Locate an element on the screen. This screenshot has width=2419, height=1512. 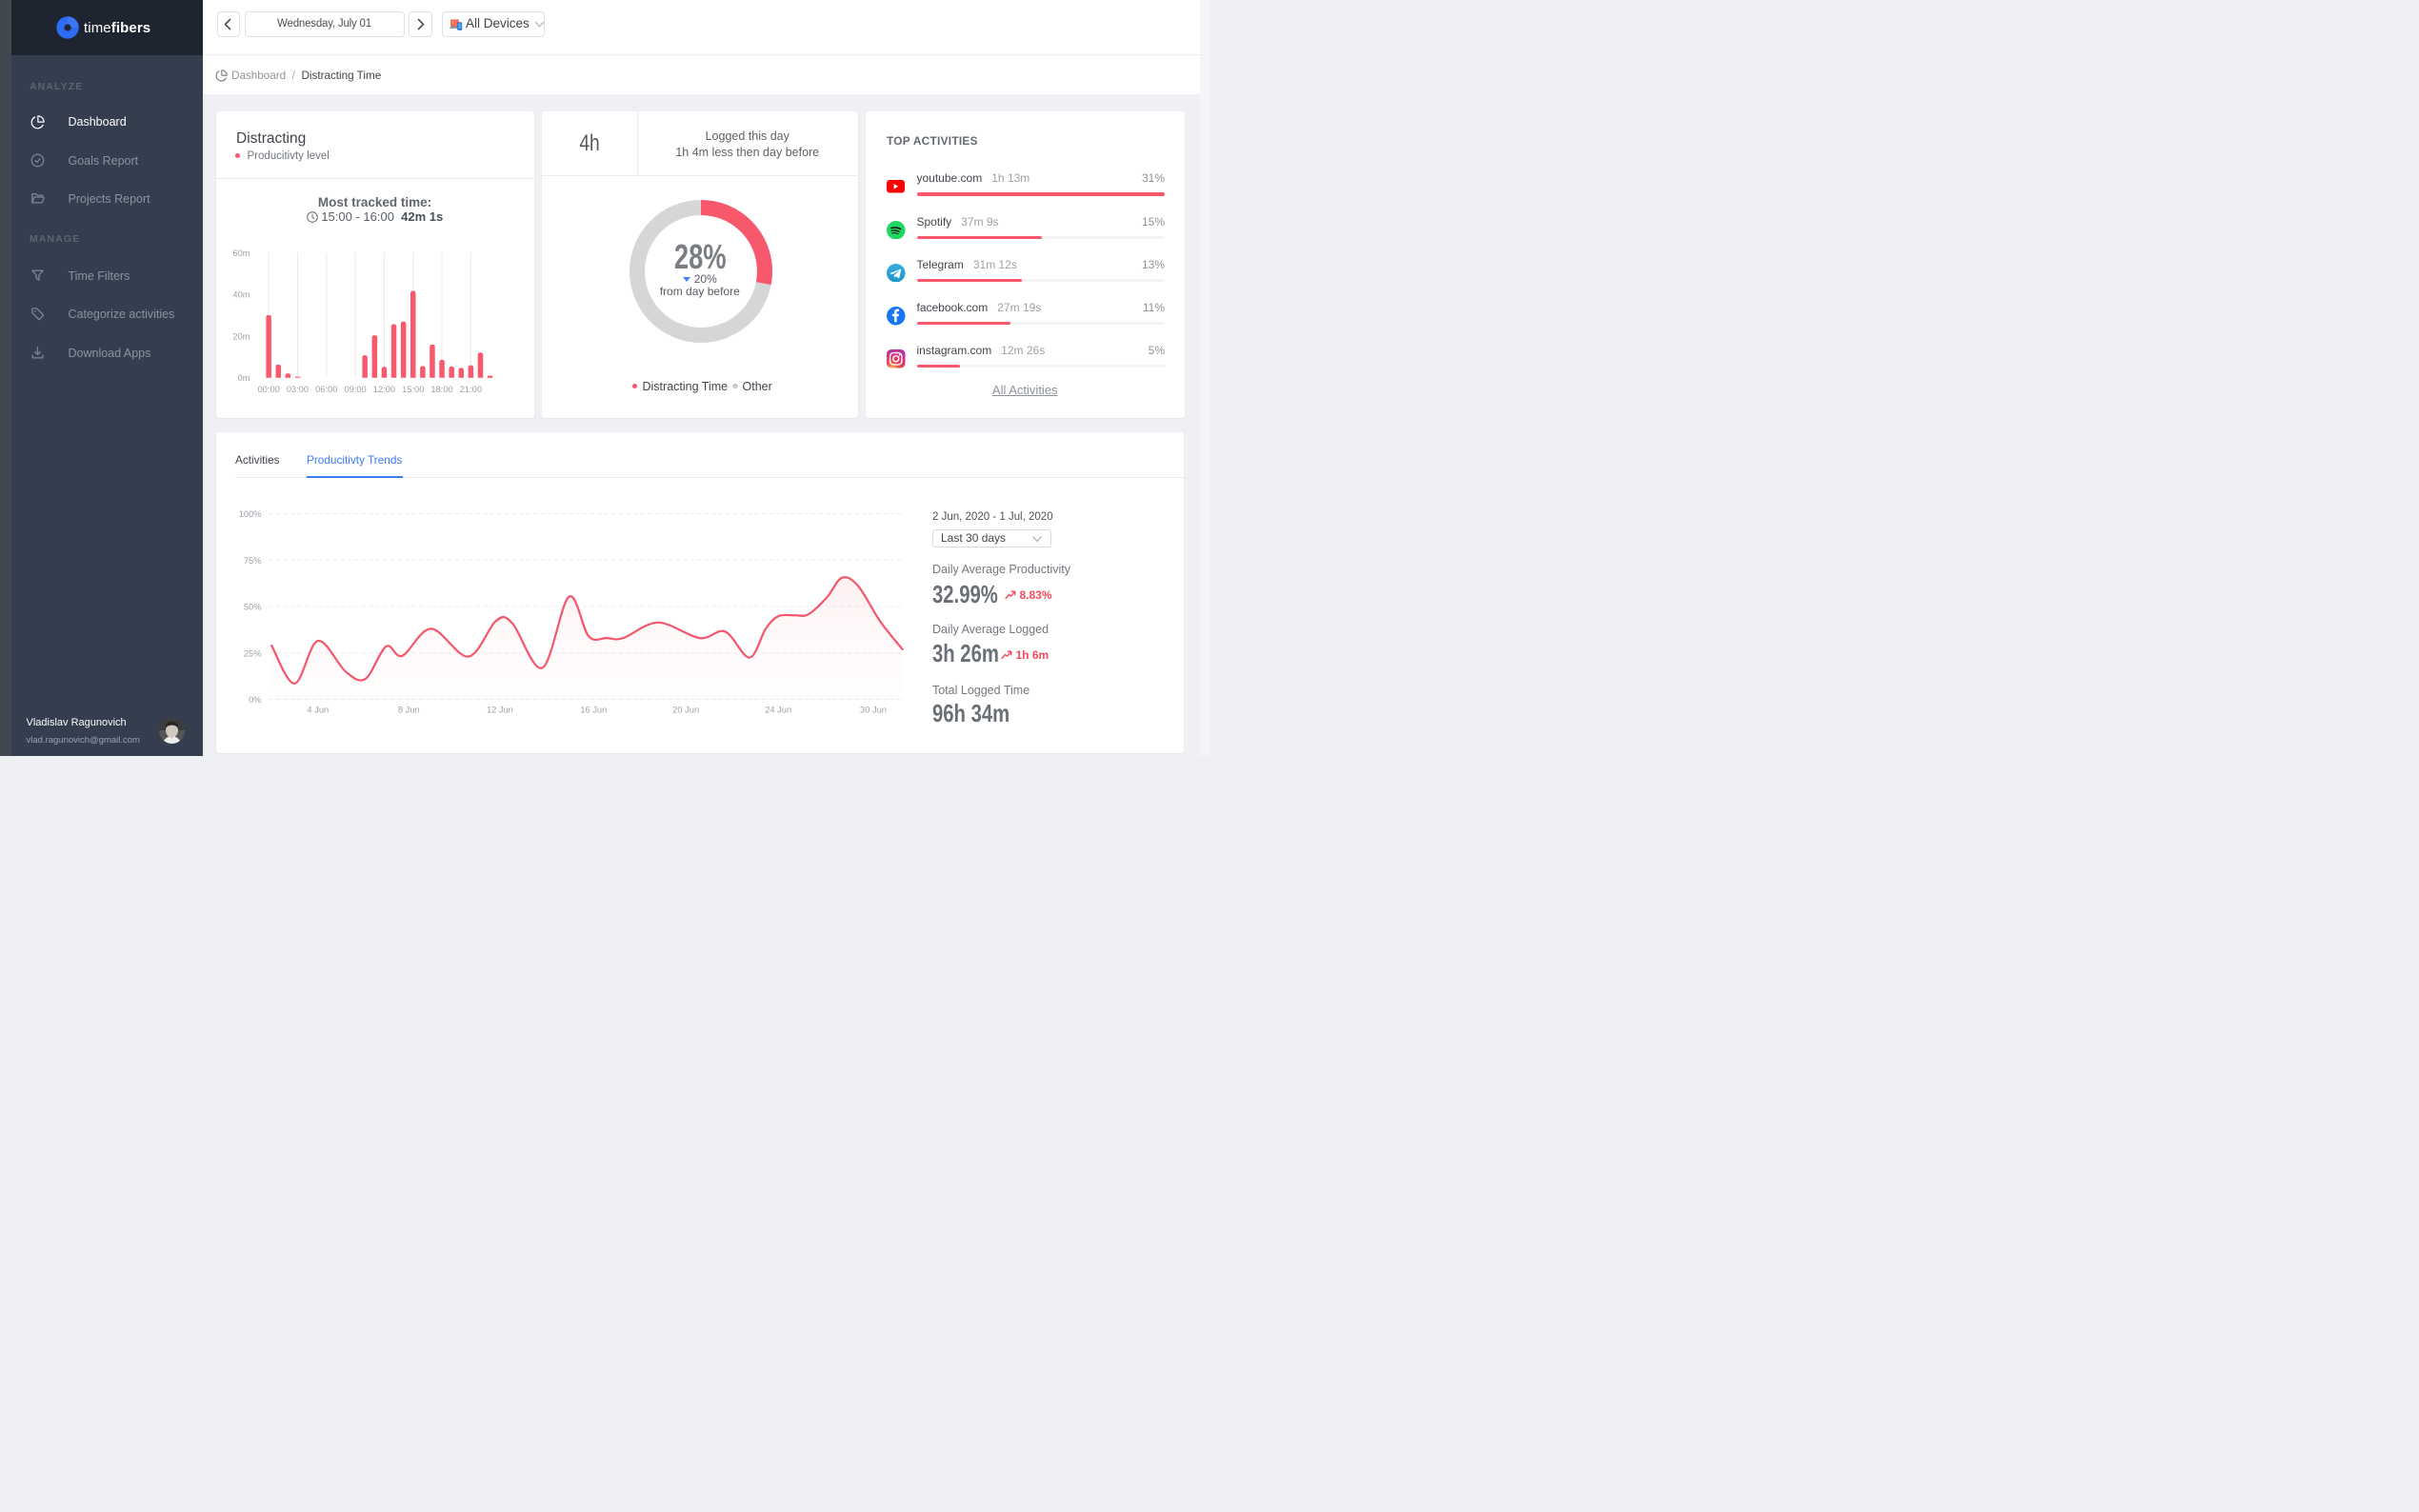
svg-text: 12:00 is located at coordinates (383, 389).